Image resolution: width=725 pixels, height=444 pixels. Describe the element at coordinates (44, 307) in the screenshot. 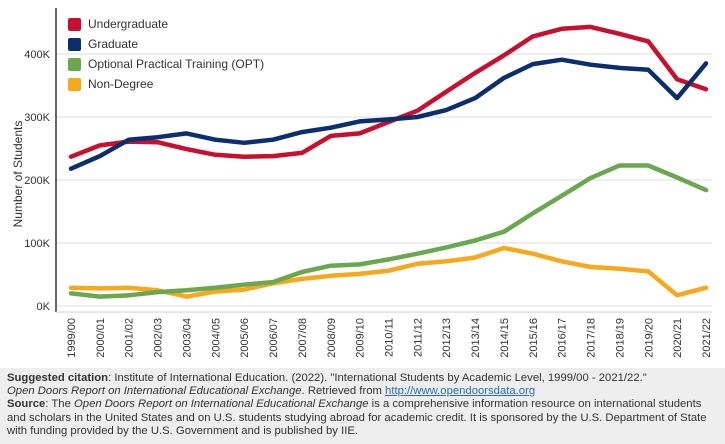

I see `y-tick-label: 0K` at that location.